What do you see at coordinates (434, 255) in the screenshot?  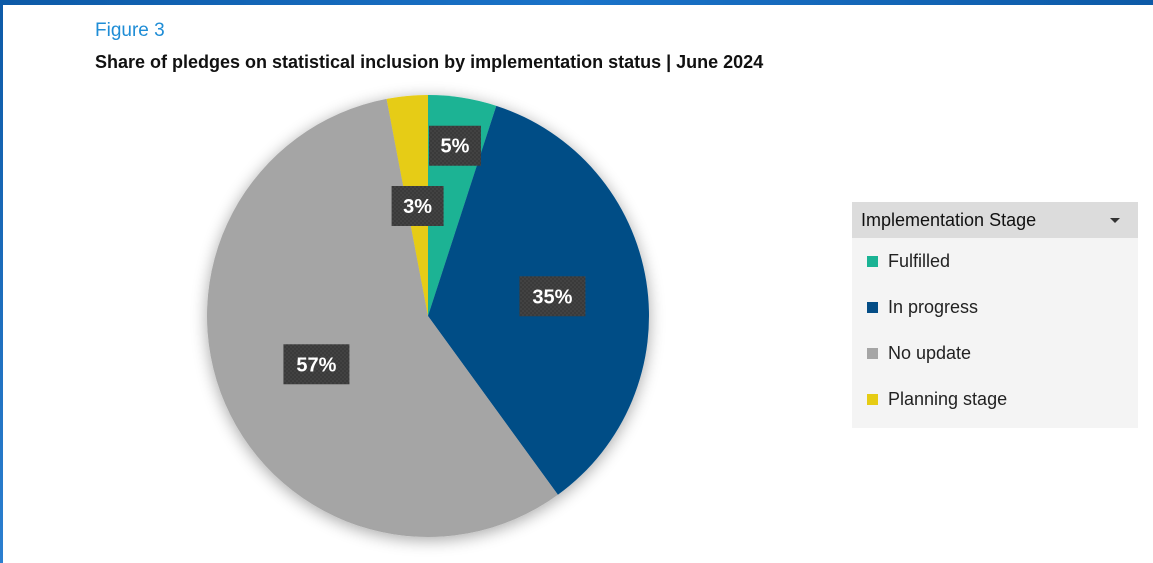 I see `pie-data-labels: 5% 35% 57% 3%` at bounding box center [434, 255].